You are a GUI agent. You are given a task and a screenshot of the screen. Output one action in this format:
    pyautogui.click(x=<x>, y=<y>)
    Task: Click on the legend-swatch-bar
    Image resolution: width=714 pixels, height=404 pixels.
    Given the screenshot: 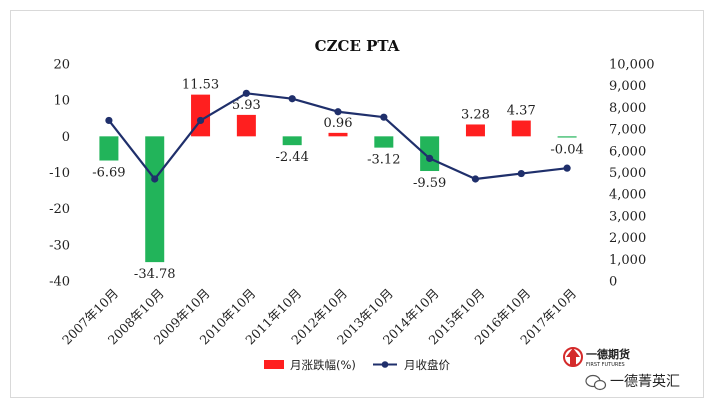 What is the action you would take?
    pyautogui.click(x=274, y=364)
    